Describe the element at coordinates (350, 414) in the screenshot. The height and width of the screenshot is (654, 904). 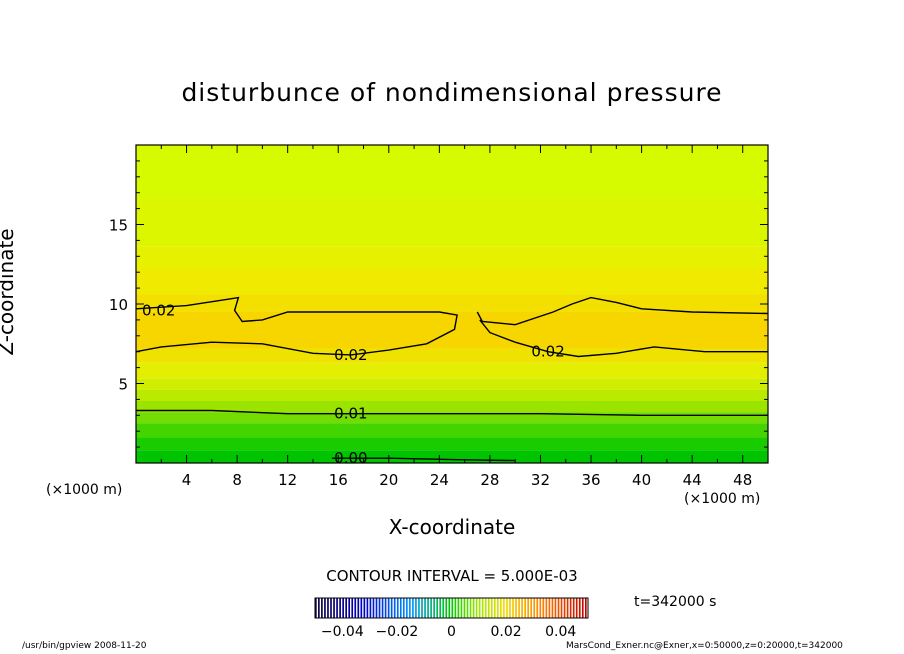
I see `contour-label: 0.01` at that location.